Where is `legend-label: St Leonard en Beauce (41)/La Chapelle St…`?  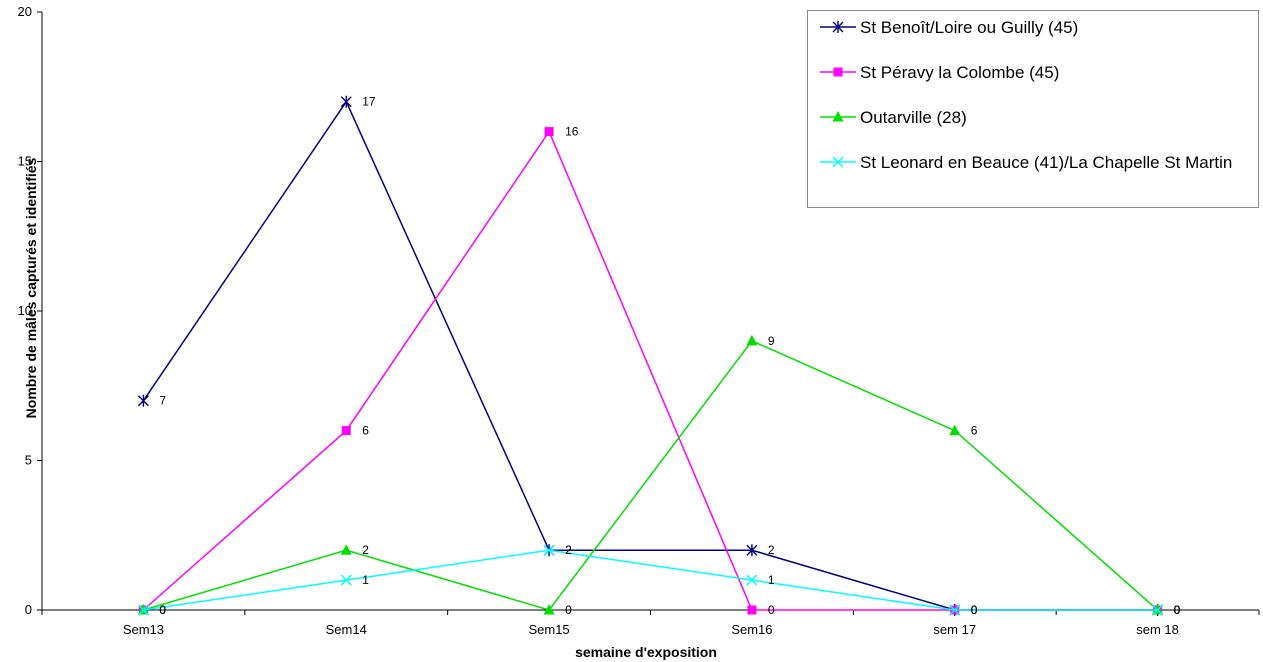
legend-label: St Leonard en Beauce (41)/La Chapelle St… is located at coordinates (1046, 162).